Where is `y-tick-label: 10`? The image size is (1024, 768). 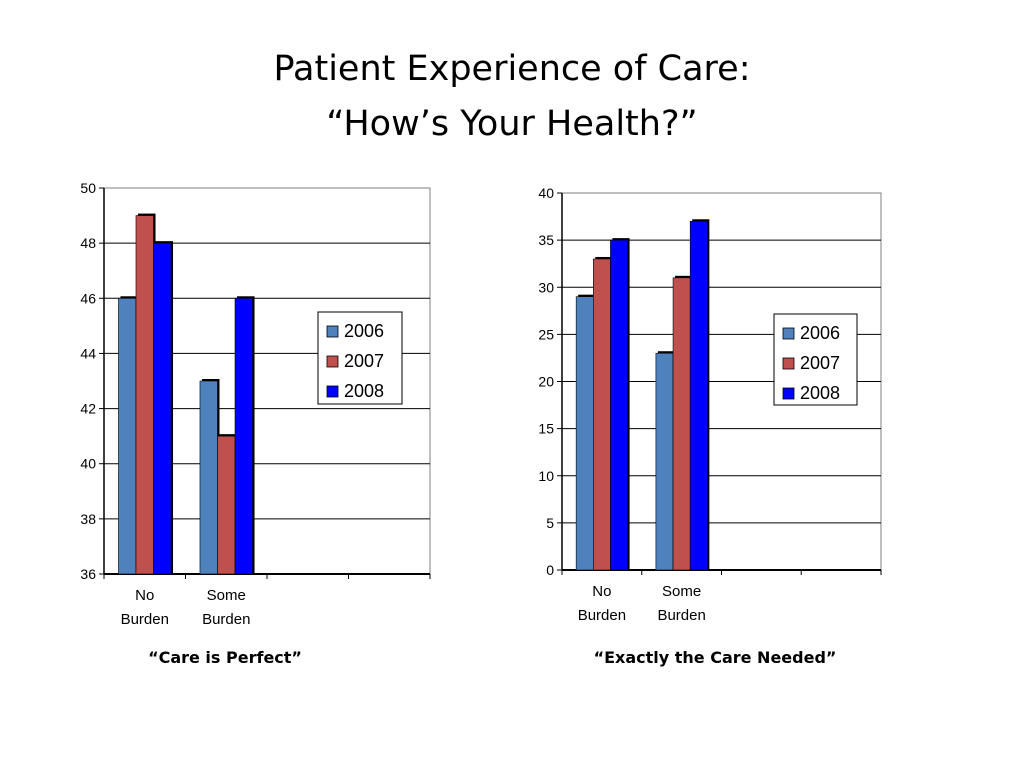 y-tick-label: 10 is located at coordinates (546, 476).